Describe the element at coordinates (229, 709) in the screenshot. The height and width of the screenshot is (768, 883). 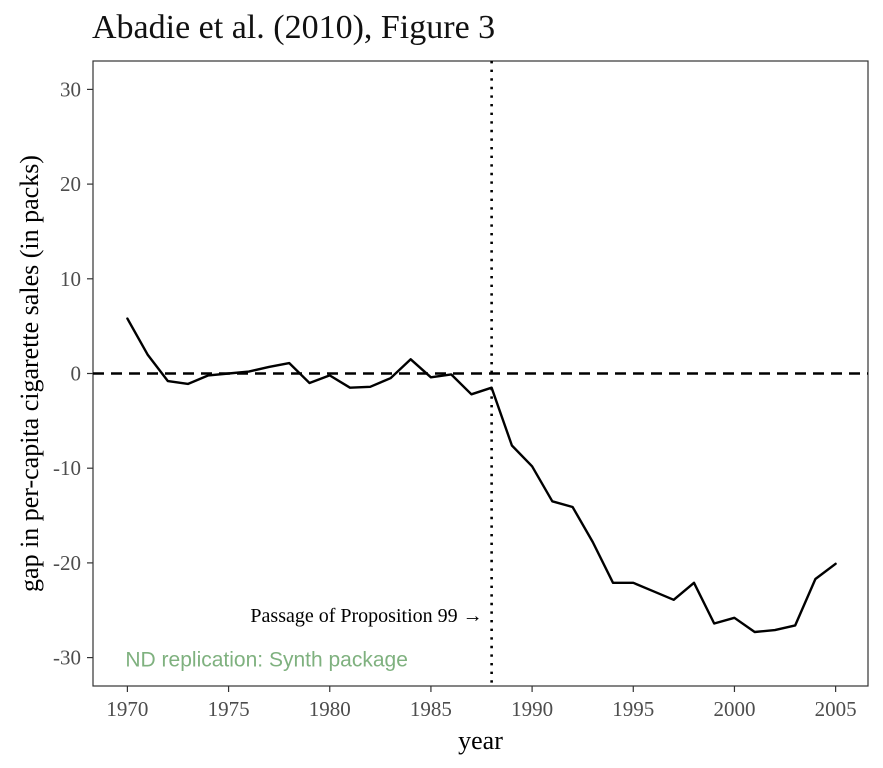
I see `x-tick-label: 1975` at that location.